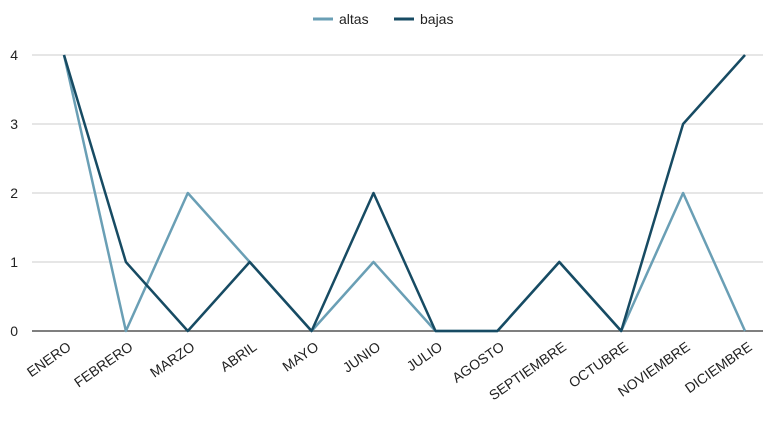  What do you see at coordinates (478, 361) in the screenshot?
I see `x-tick-label: AGOSTO` at bounding box center [478, 361].